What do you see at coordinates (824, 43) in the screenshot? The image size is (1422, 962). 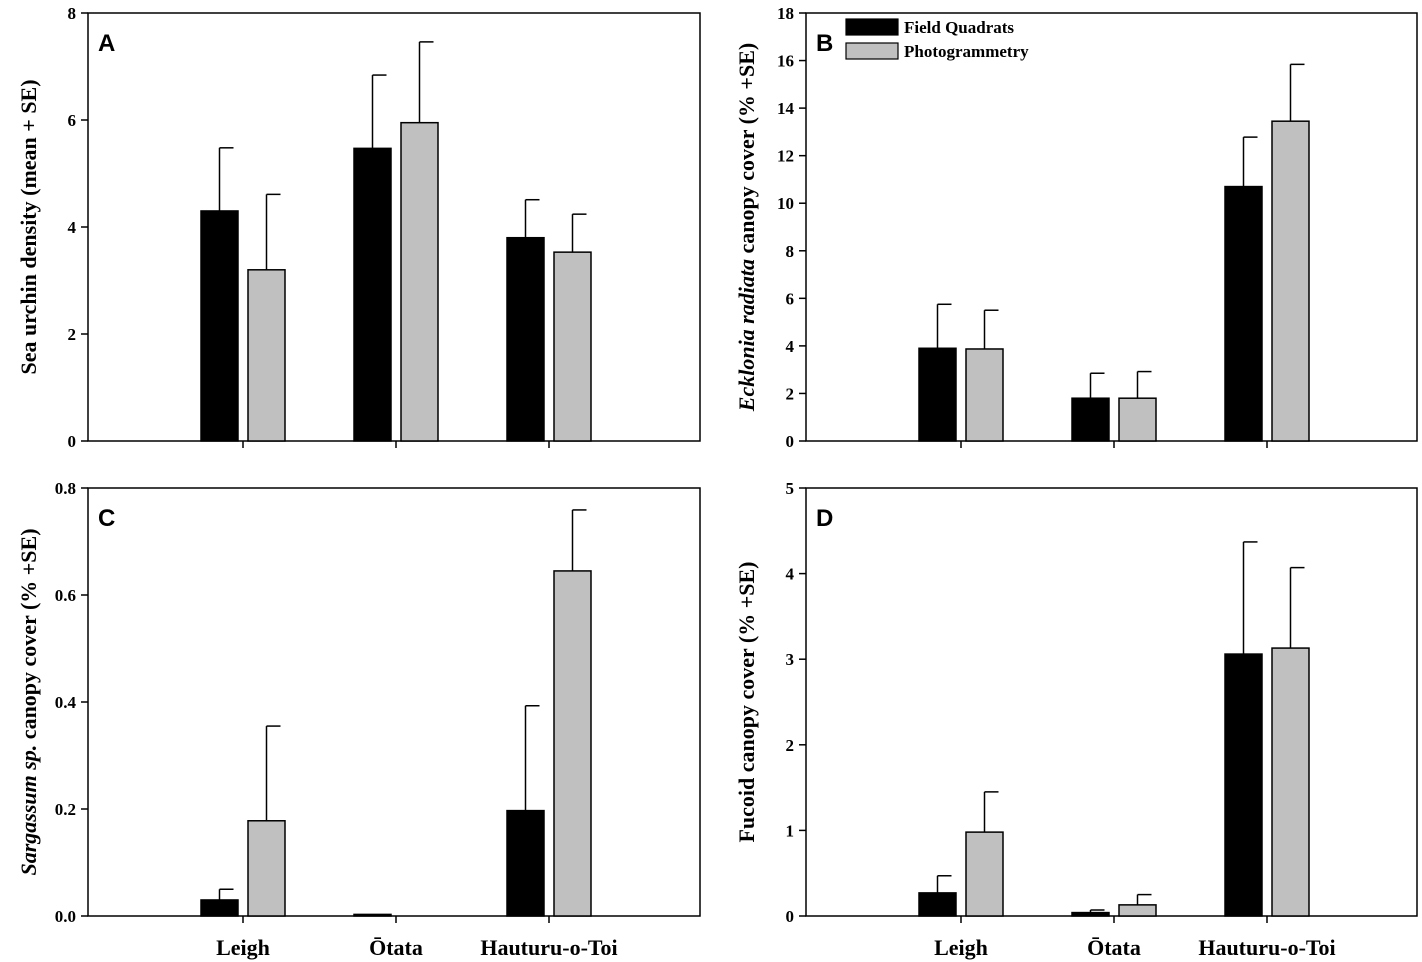 I see `panel-letter: B` at bounding box center [824, 43].